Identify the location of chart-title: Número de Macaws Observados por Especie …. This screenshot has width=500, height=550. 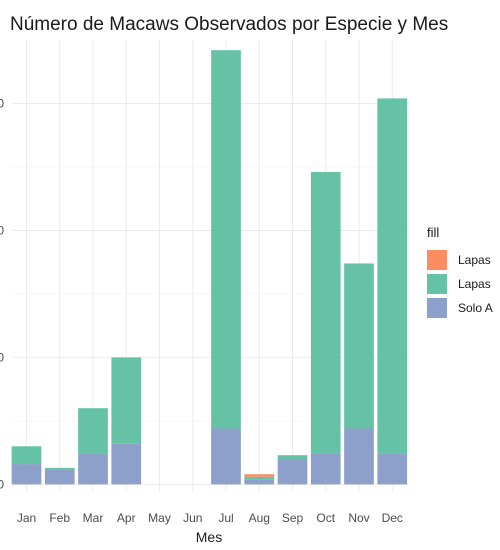
(229, 24).